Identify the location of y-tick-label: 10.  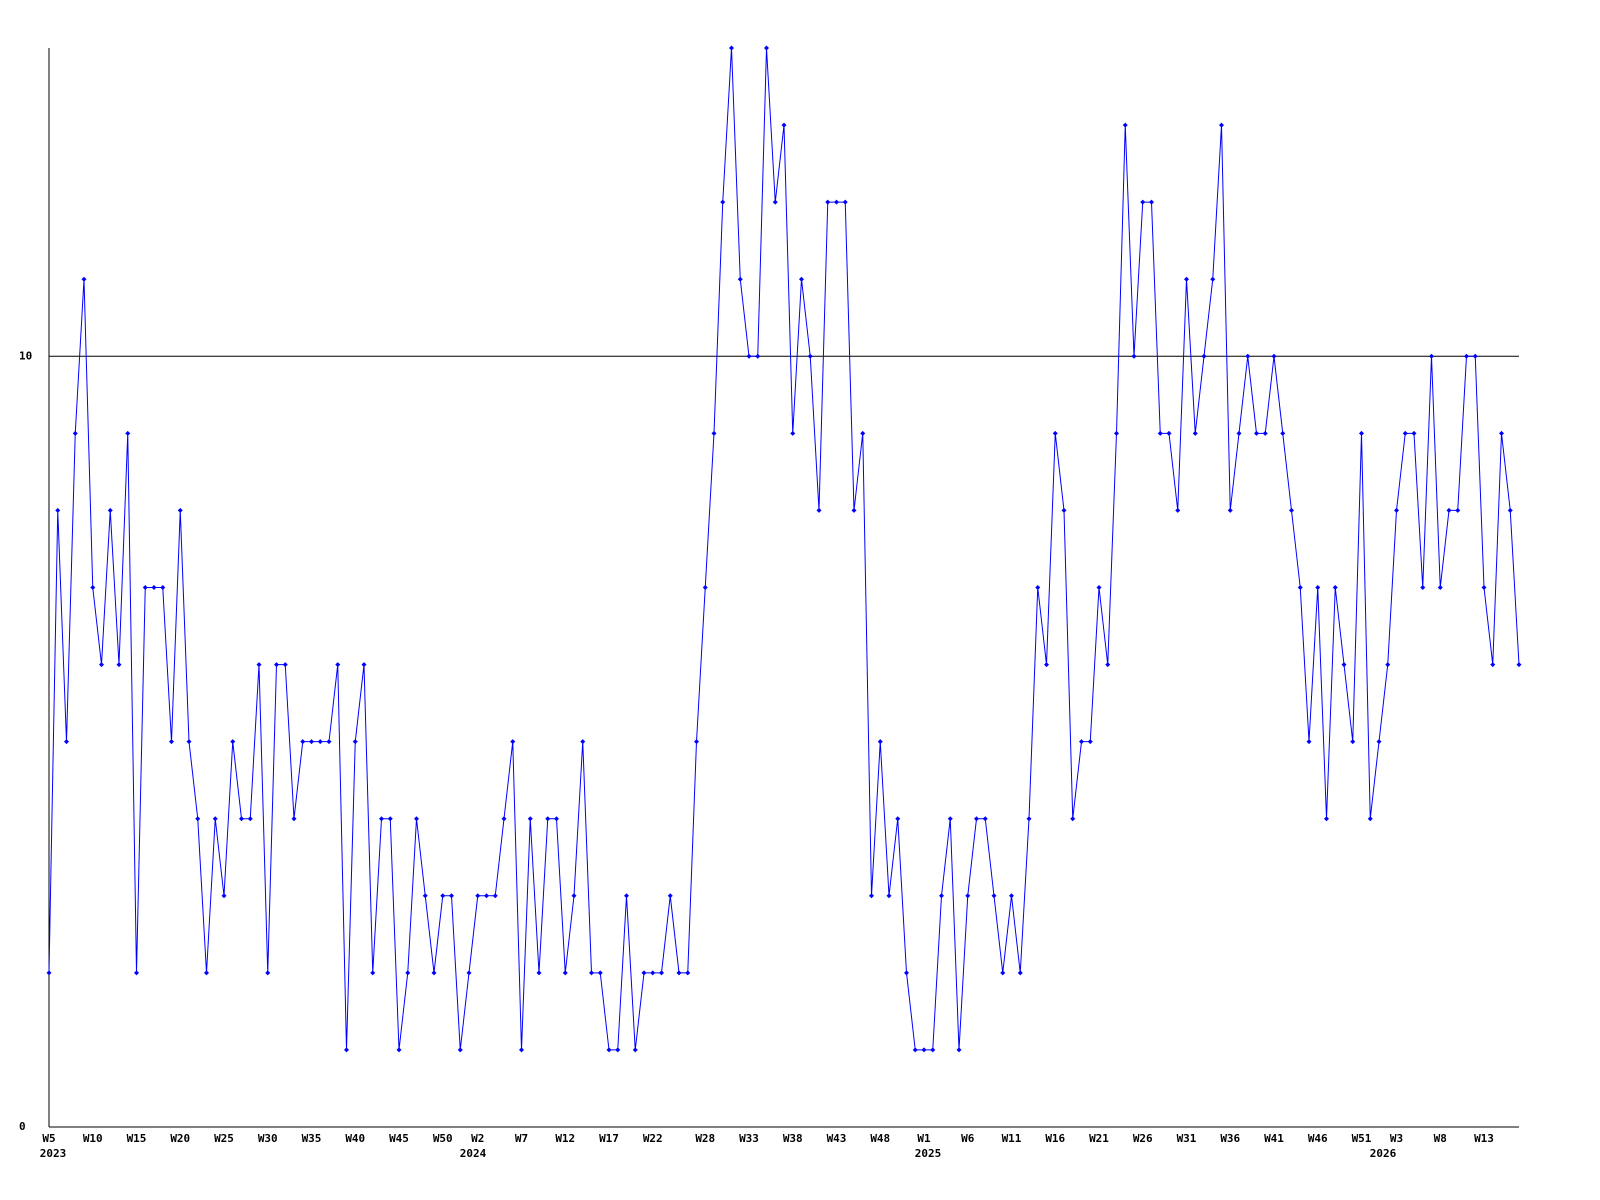
(25, 355).